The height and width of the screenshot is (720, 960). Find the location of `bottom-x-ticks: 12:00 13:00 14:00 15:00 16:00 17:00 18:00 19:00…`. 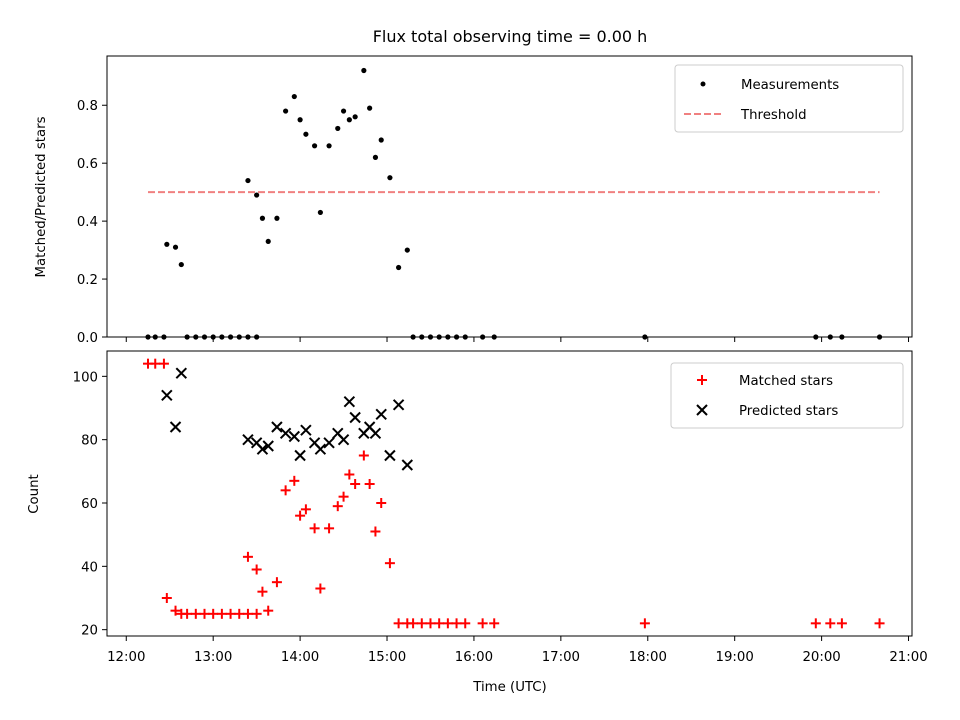

bottom-x-ticks: 12:00 13:00 14:00 15:00 16:00 17:00 18:00 19:00… is located at coordinates (517, 650).